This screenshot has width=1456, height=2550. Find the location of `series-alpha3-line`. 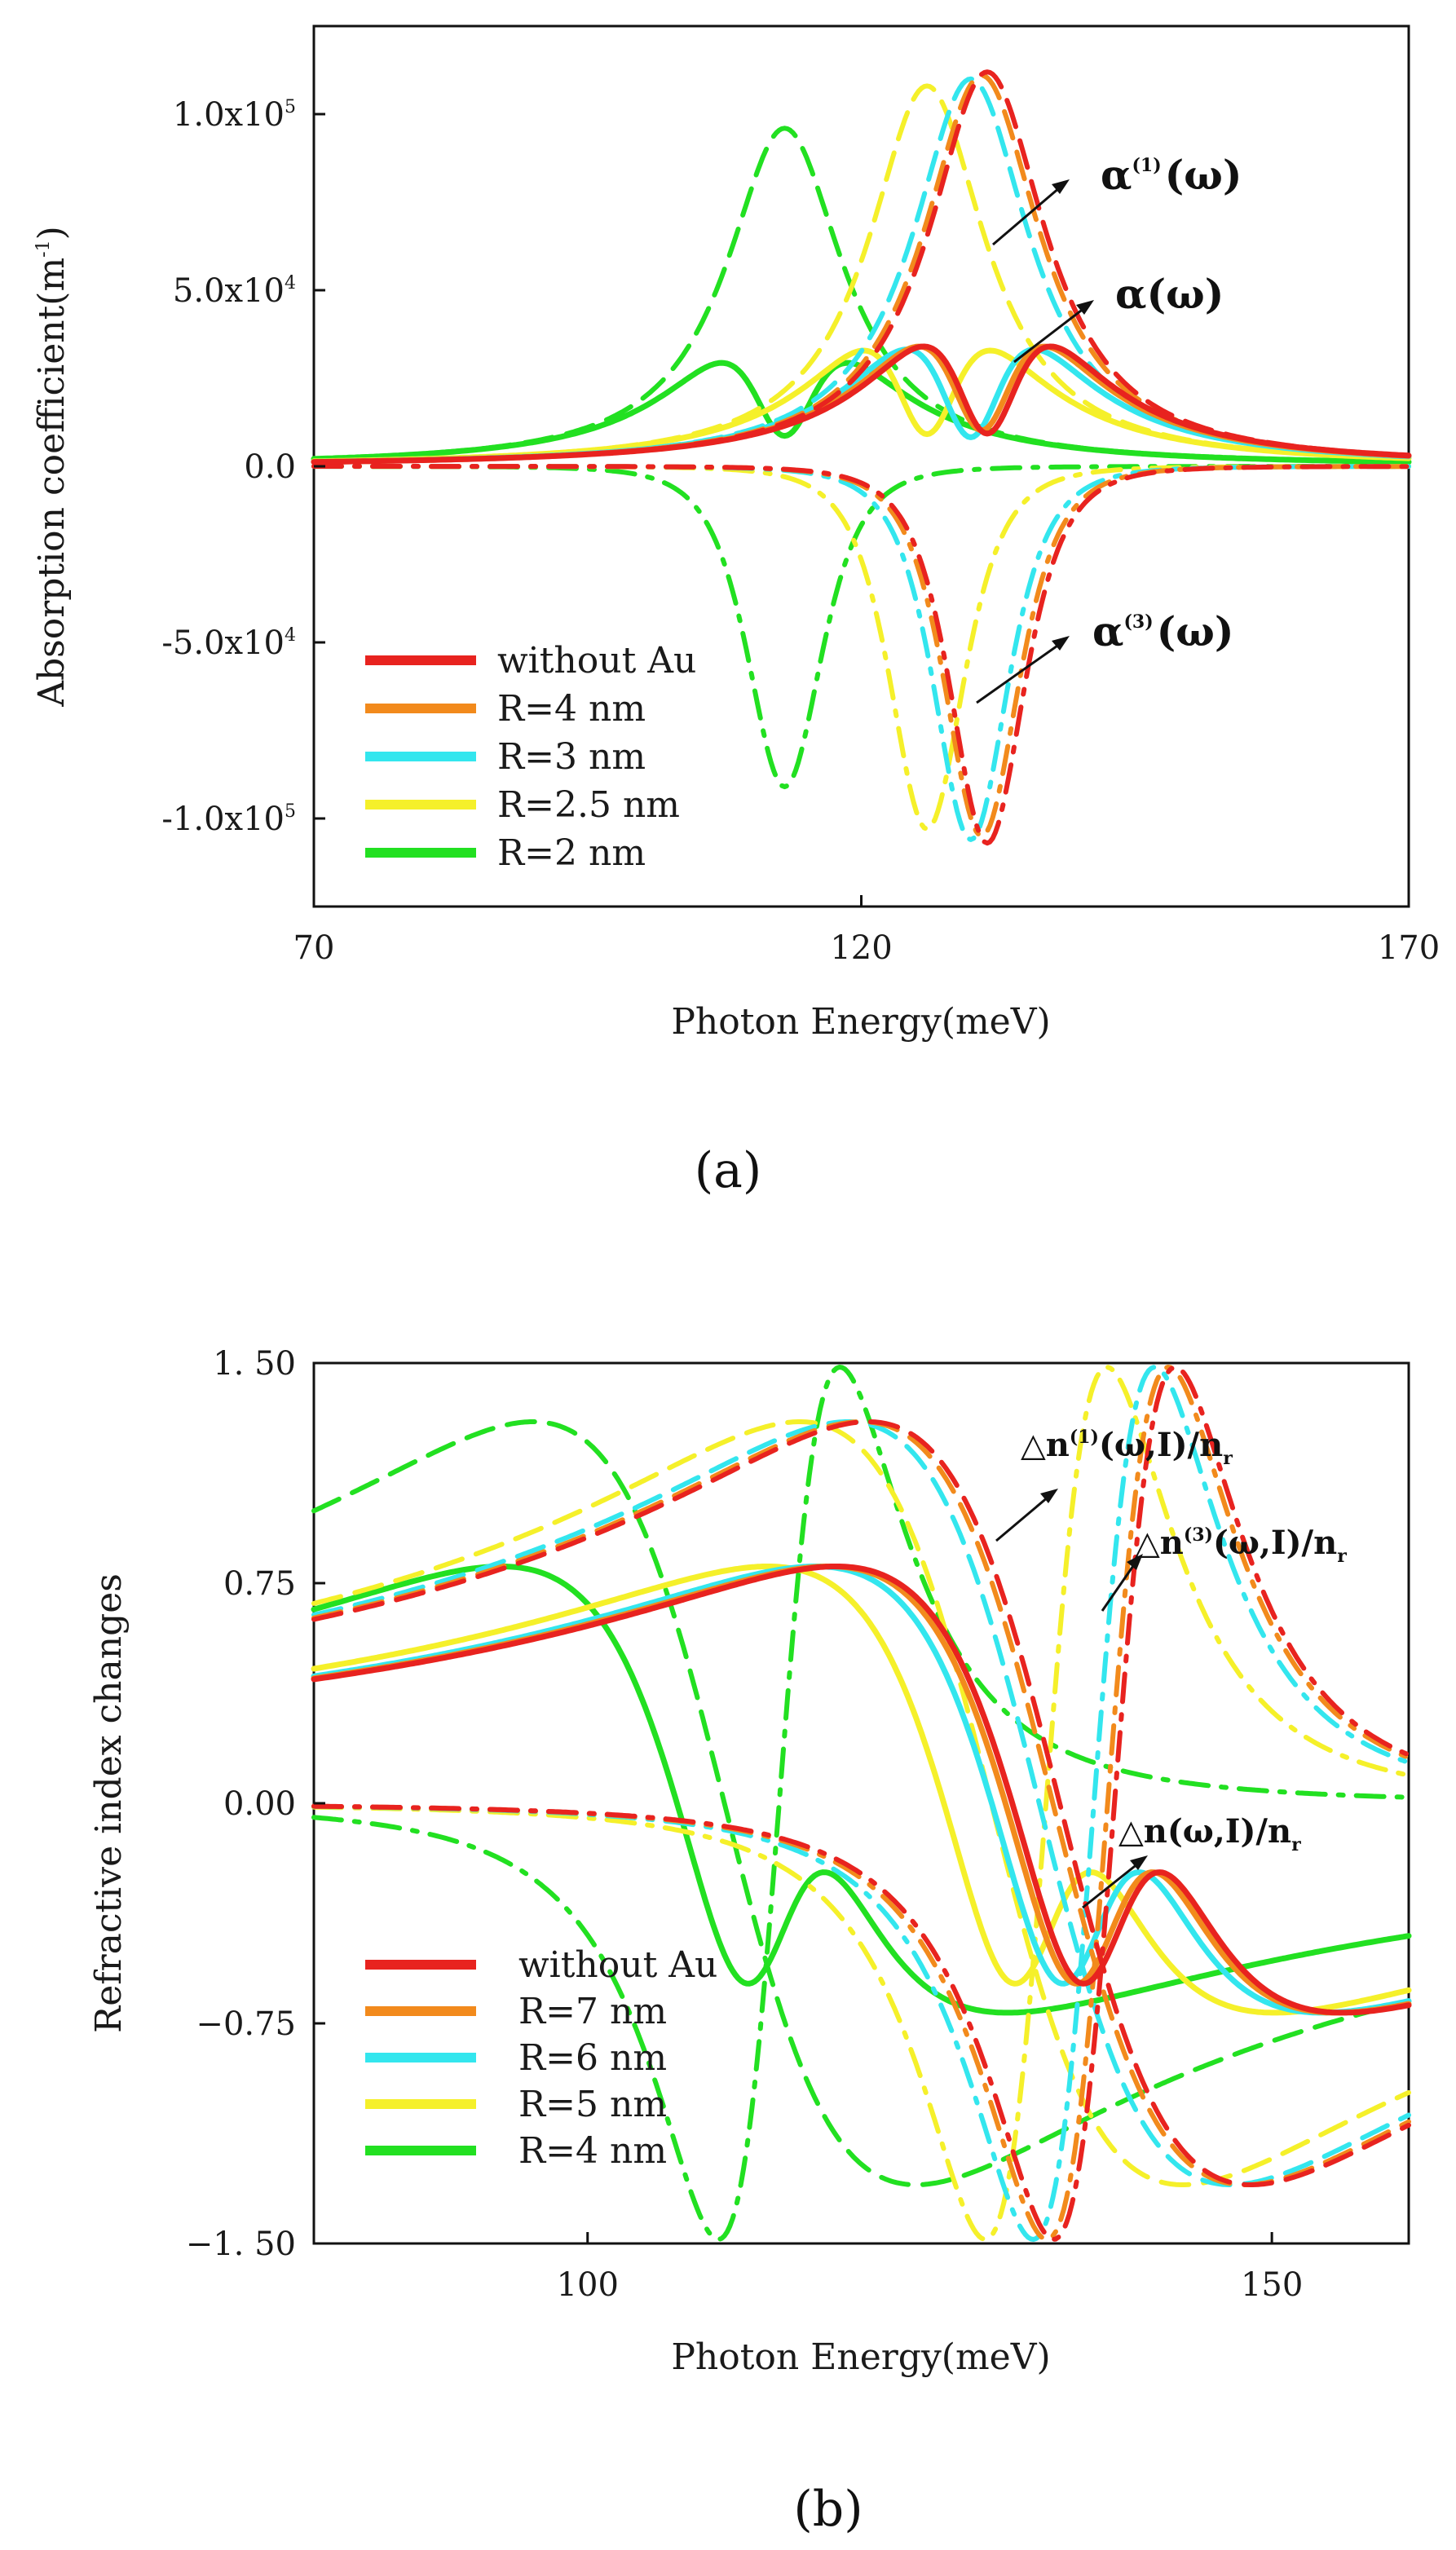

series-alpha3-line is located at coordinates (861, 655).